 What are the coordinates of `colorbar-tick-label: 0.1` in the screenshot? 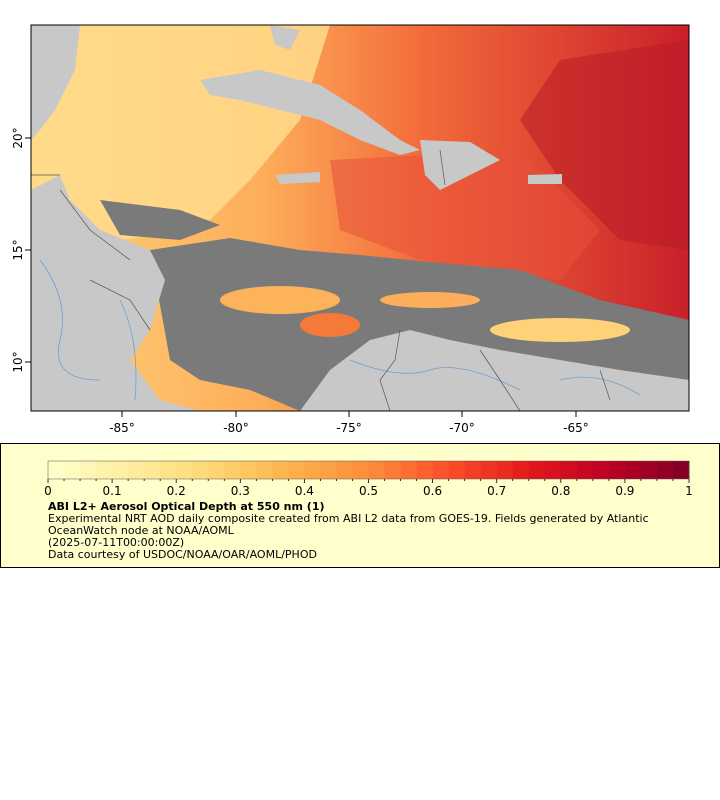 It's located at (112, 491).